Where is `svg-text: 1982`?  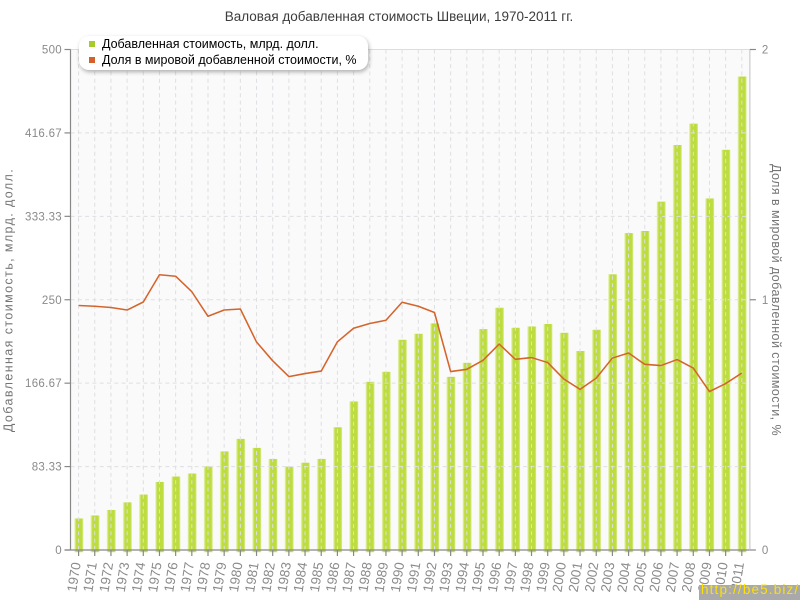
svg-text: 1982 is located at coordinates (268, 577).